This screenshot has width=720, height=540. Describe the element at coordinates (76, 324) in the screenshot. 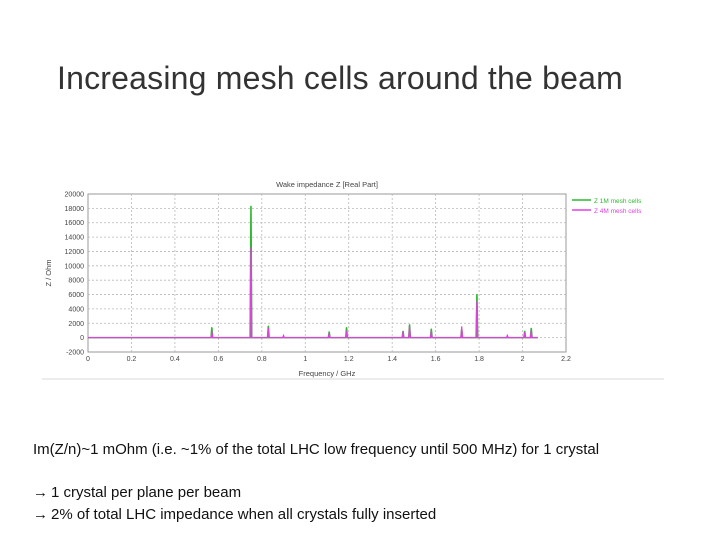

I see `y-tick-label: 2000` at that location.